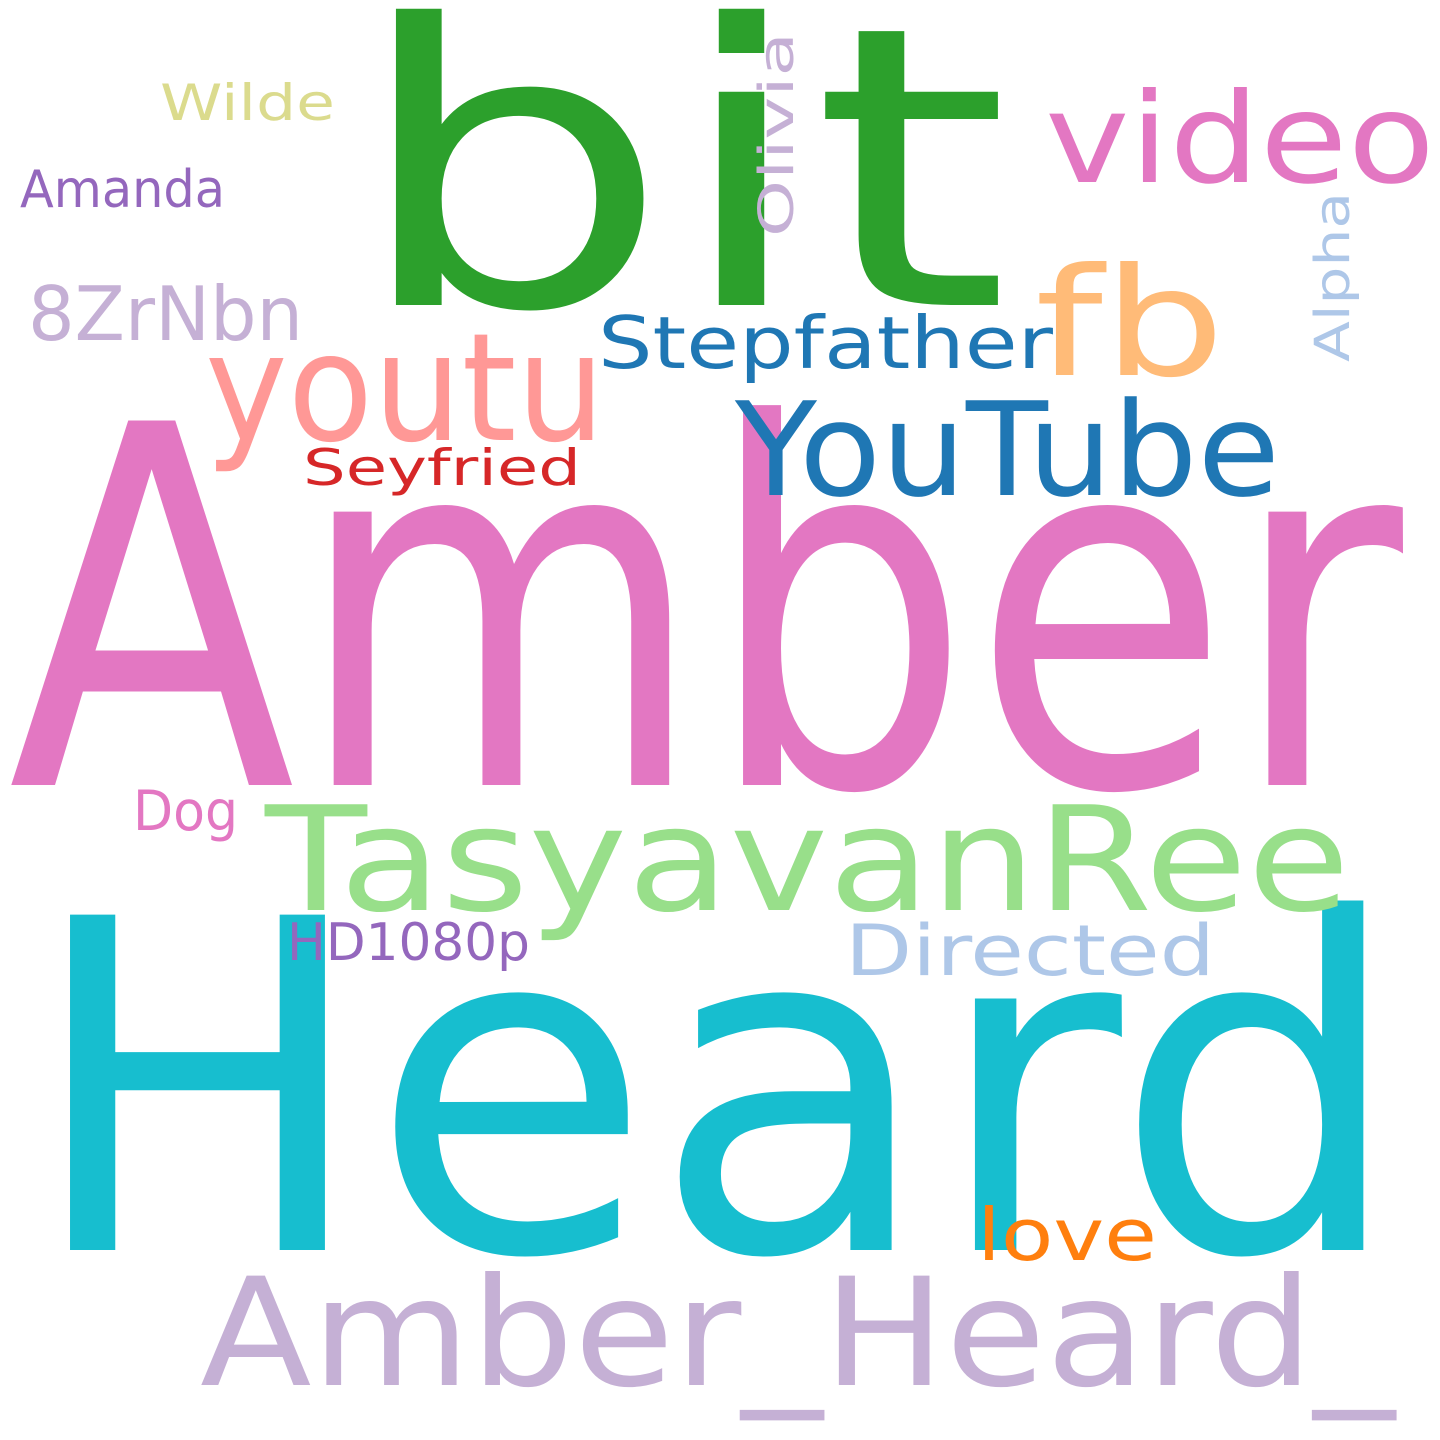  What do you see at coordinates (777, 134) in the screenshot?
I see `word-olivia: Olivia` at bounding box center [777, 134].